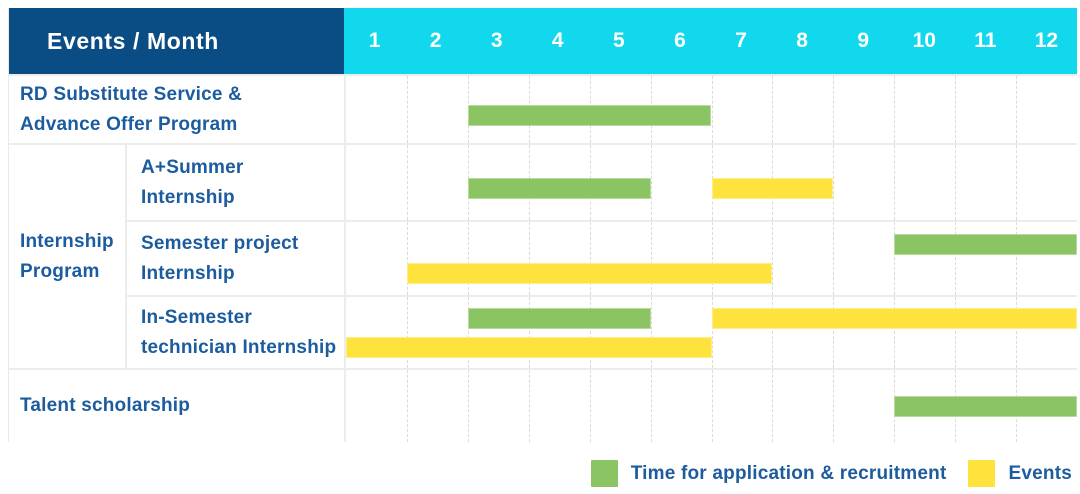 The width and height of the screenshot is (1080, 494). What do you see at coordinates (129, 124) in the screenshot?
I see `row-label-line: Advance Offer Program` at bounding box center [129, 124].